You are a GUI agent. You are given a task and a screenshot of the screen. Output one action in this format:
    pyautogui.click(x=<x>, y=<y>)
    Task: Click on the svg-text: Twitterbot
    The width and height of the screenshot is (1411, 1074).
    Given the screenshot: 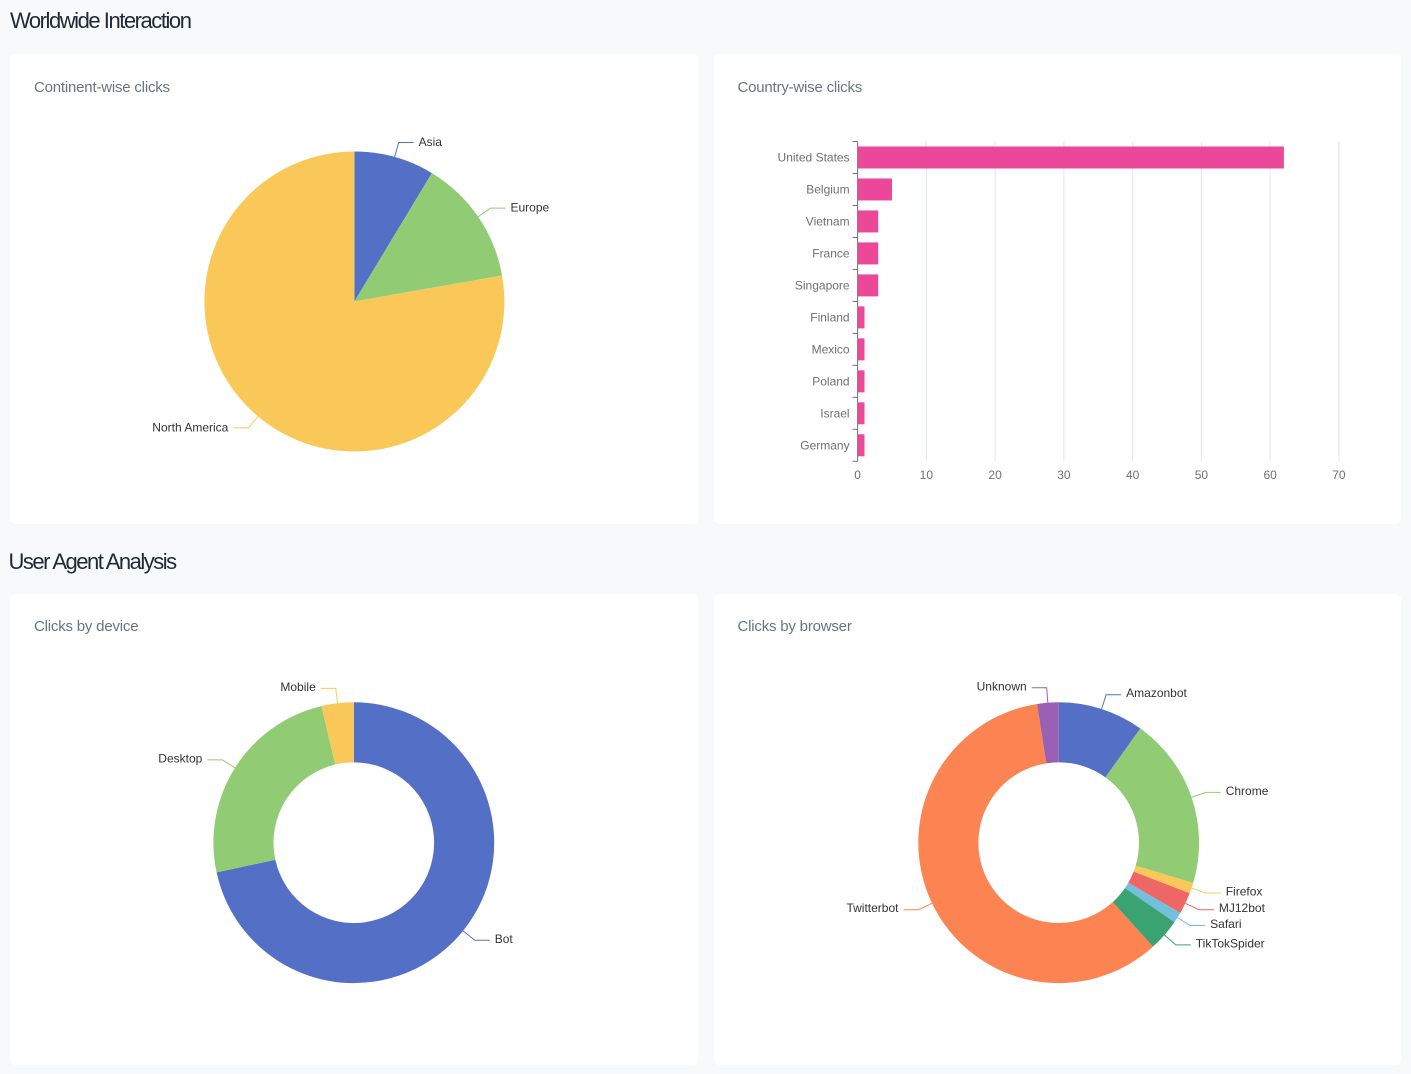 What is the action you would take?
    pyautogui.click(x=872, y=908)
    